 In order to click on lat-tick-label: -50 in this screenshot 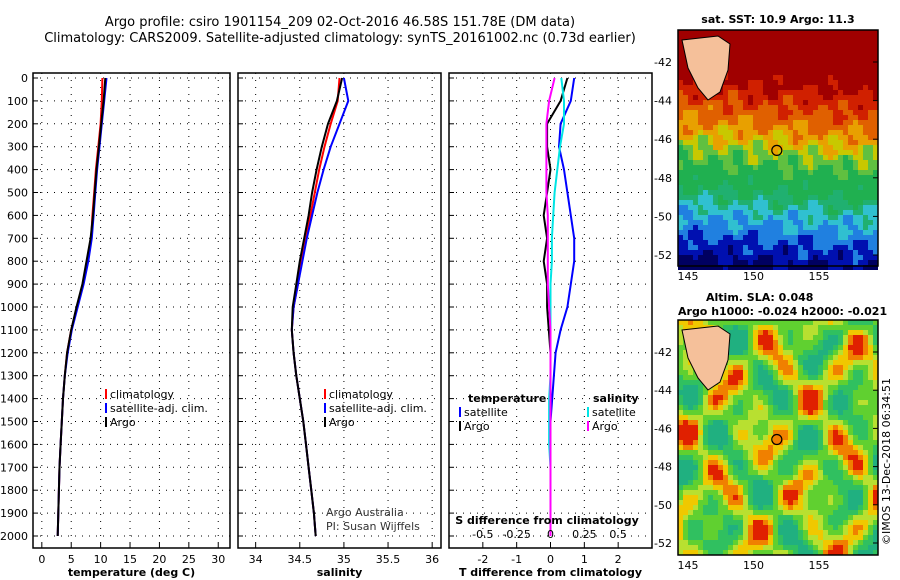, I will do `click(663, 216)`.